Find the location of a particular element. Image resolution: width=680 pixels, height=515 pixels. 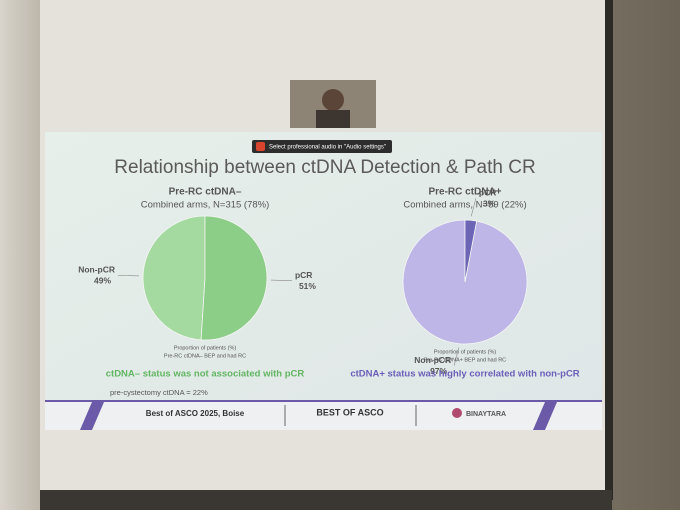

value-label: 3% is located at coordinates (489, 204).